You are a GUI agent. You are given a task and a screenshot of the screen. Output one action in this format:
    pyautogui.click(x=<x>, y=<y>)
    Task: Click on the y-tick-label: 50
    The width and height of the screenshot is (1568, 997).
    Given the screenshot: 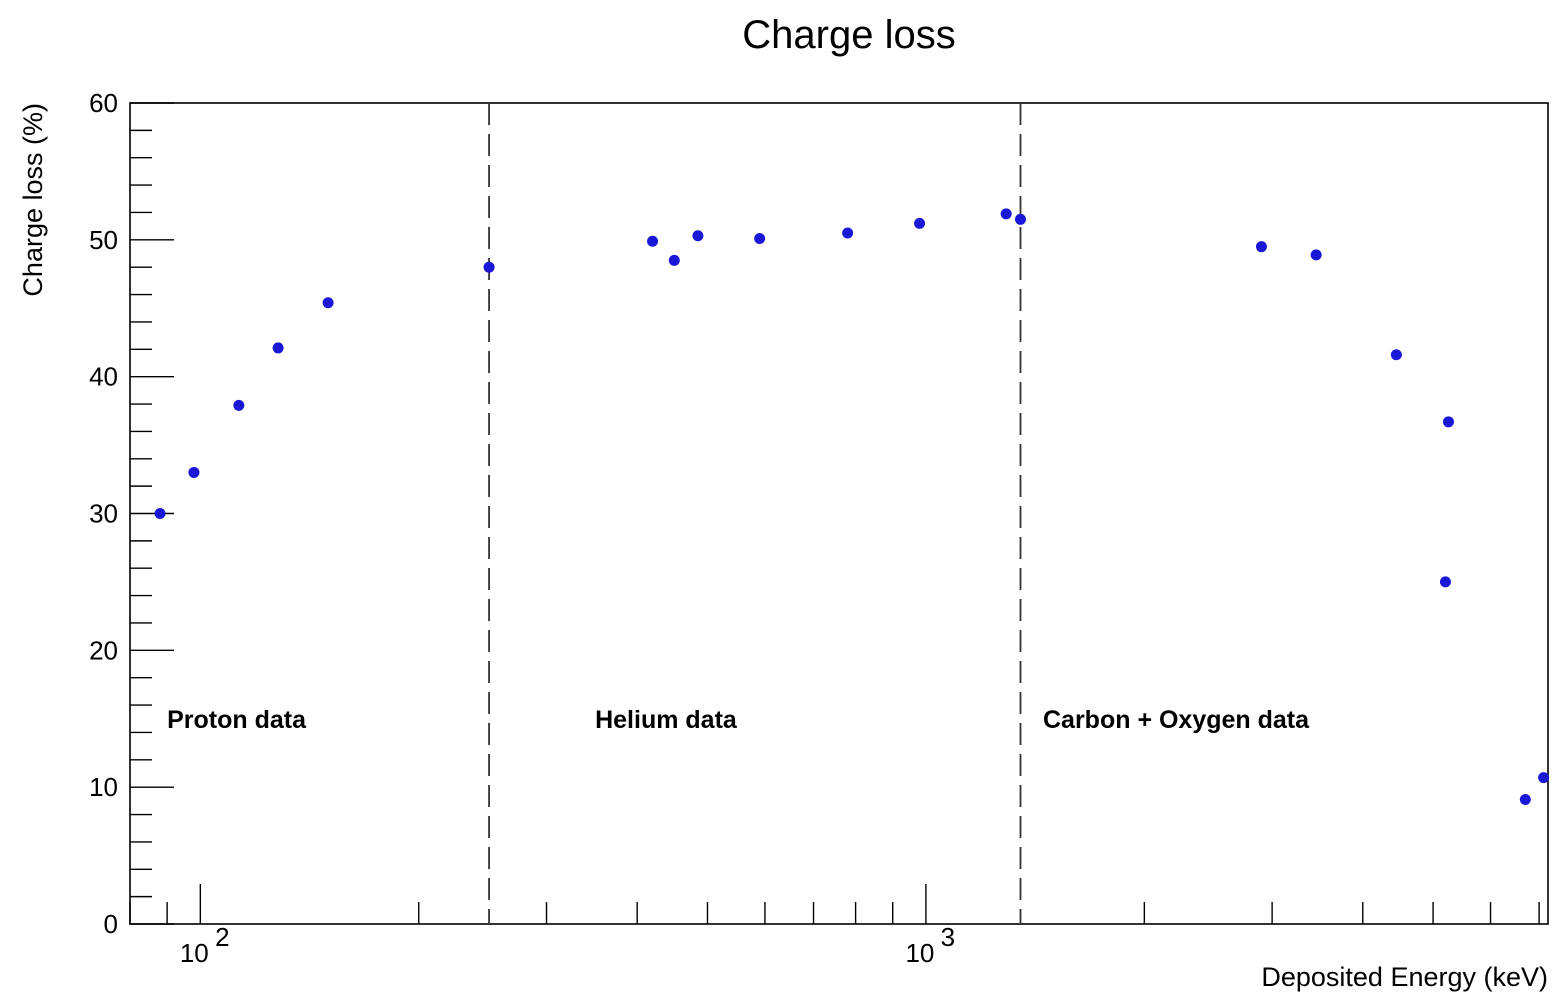 What is the action you would take?
    pyautogui.click(x=103, y=240)
    